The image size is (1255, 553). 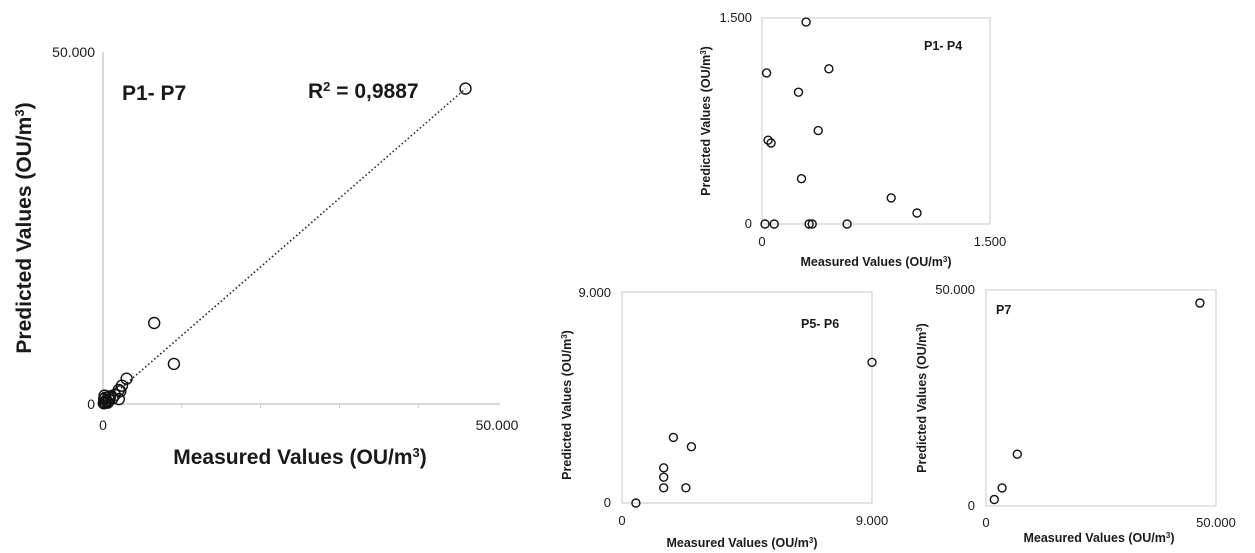 I want to click on p1p4-data-points, so click(x=841, y=123).